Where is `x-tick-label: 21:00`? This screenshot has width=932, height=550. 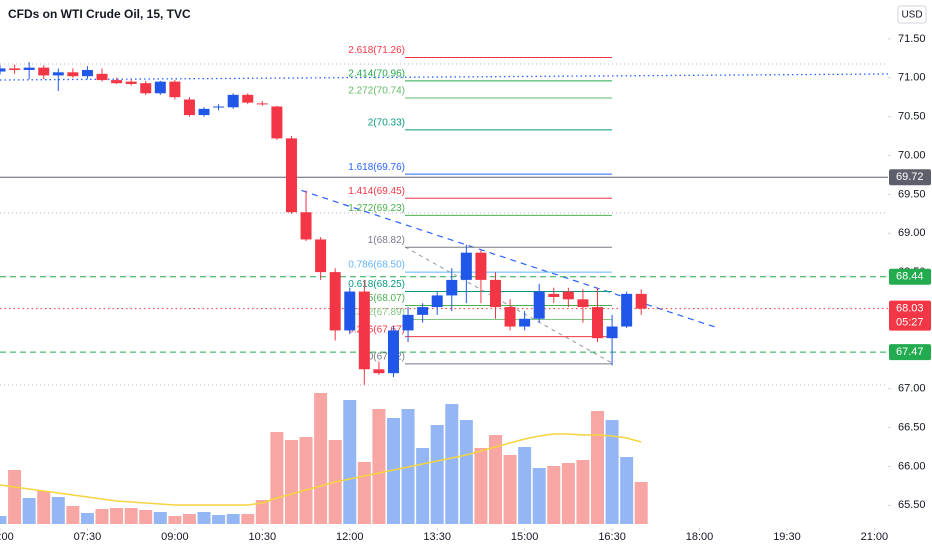
x-tick-label: 21:00 is located at coordinates (875, 537).